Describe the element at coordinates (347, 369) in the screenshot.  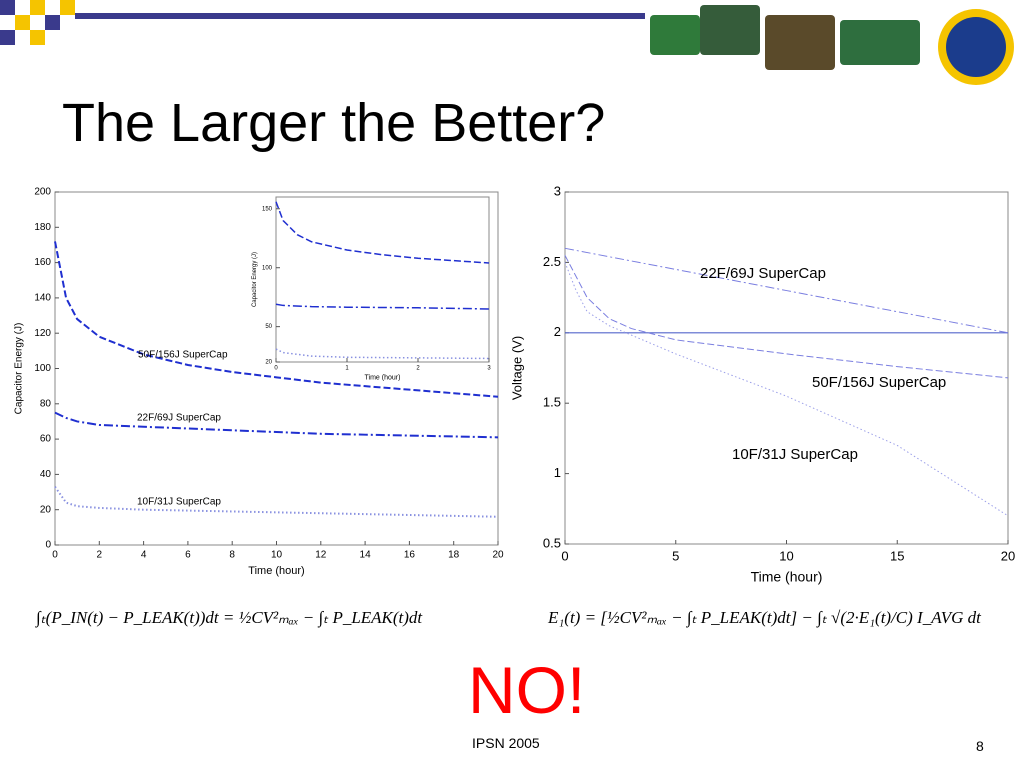
I see `x-tick-label: 1` at that location.